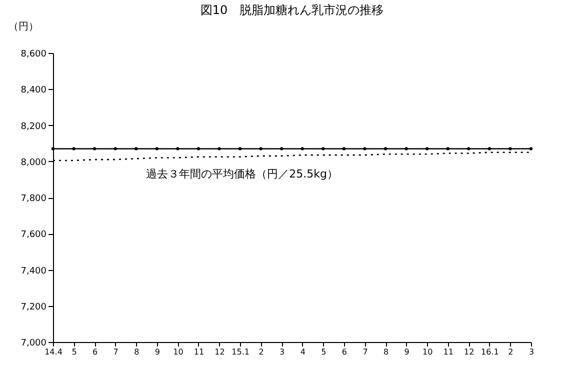  Describe the element at coordinates (23, 27) in the screenshot. I see `y-axis-title: （円）` at that location.